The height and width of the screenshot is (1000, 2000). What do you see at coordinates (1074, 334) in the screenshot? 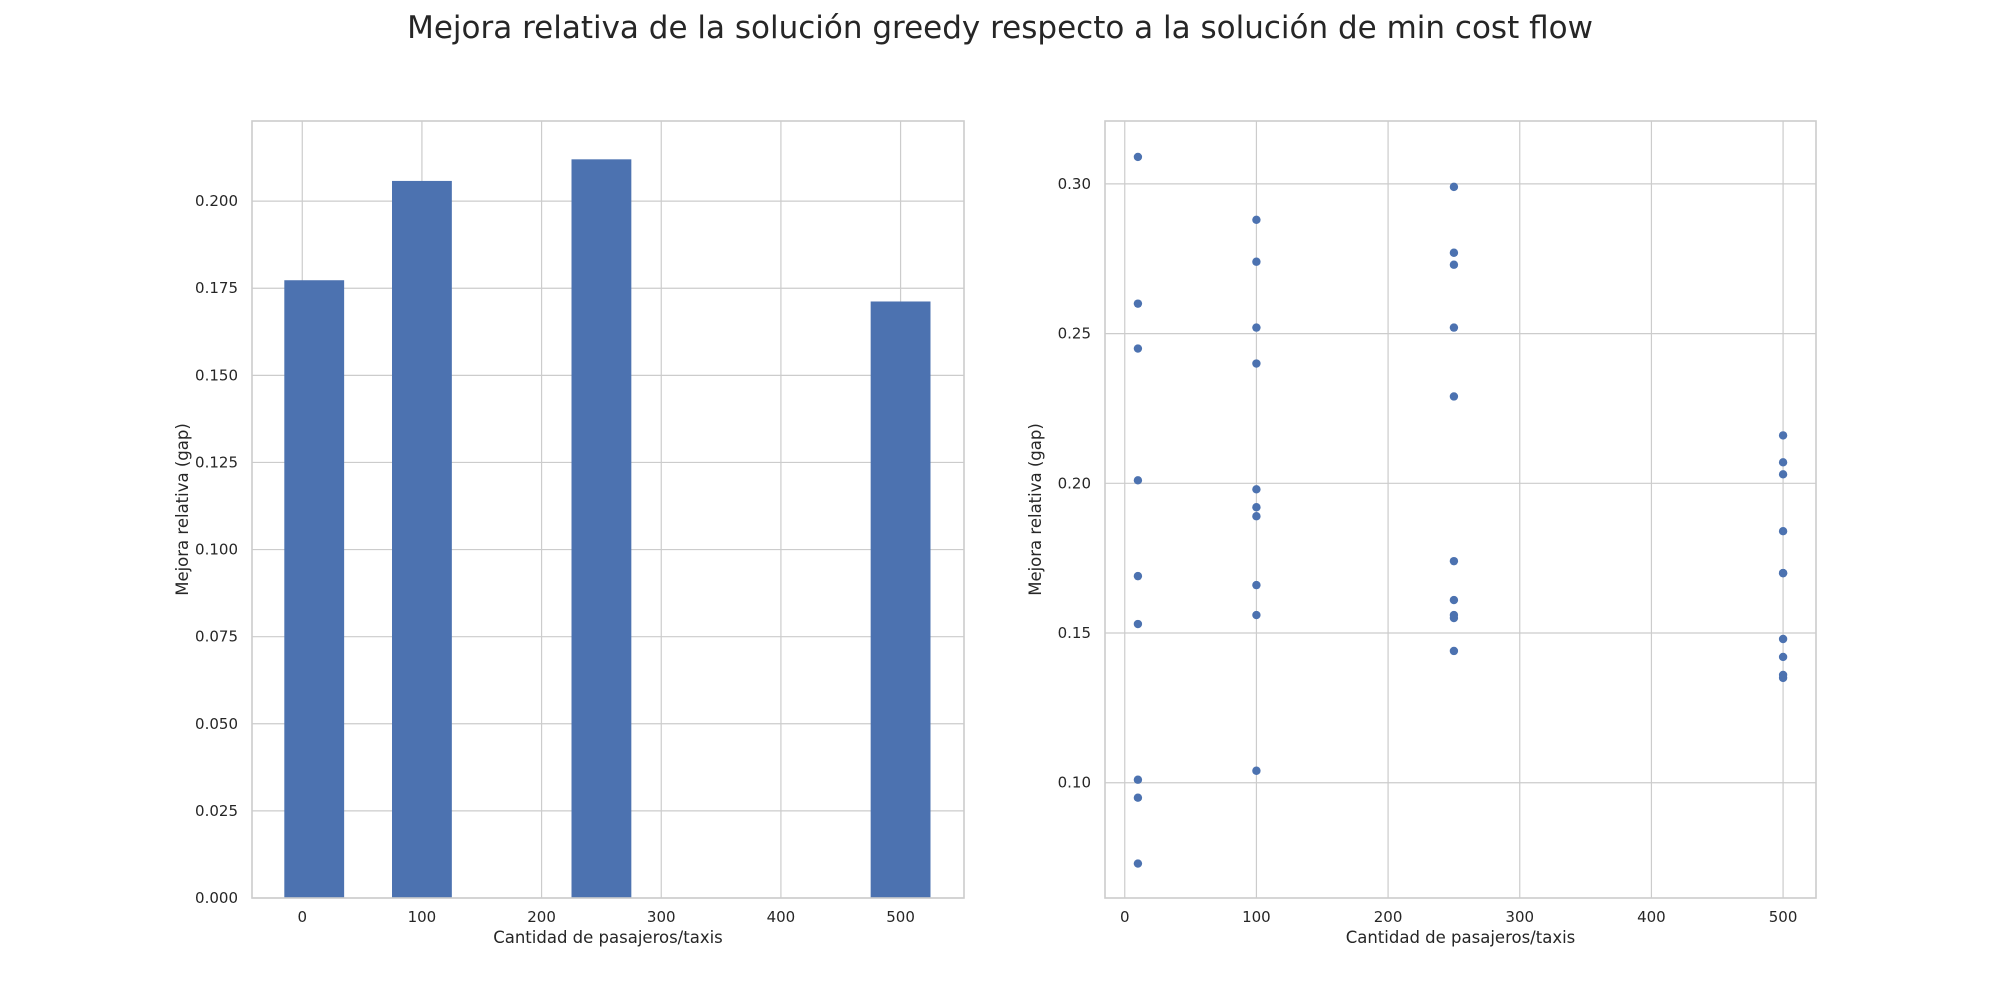
I see `y-tick-label: 0.25` at bounding box center [1074, 334].